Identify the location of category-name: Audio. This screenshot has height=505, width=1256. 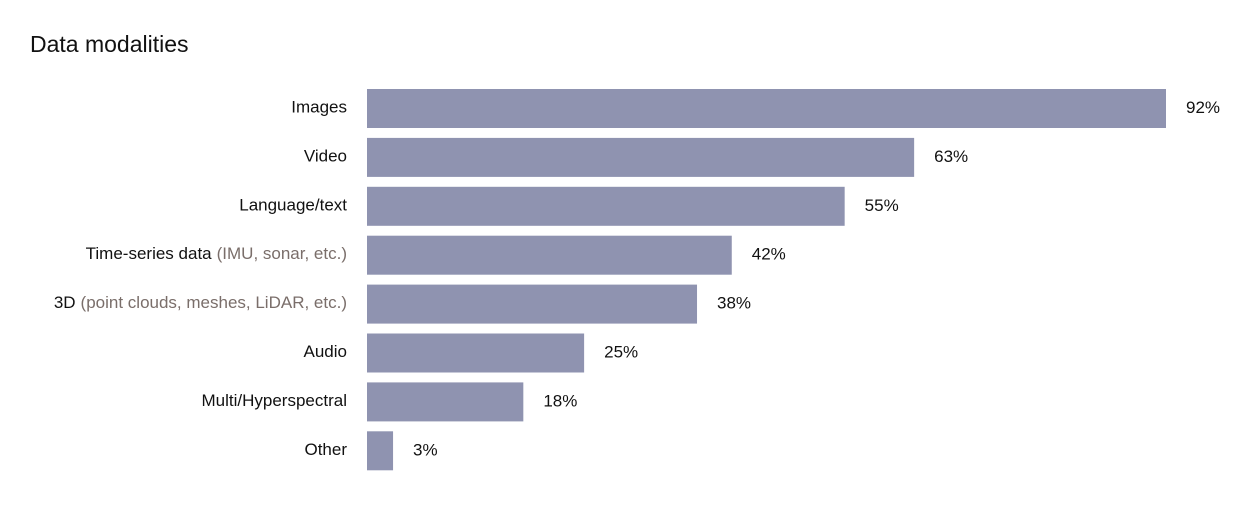
(325, 351).